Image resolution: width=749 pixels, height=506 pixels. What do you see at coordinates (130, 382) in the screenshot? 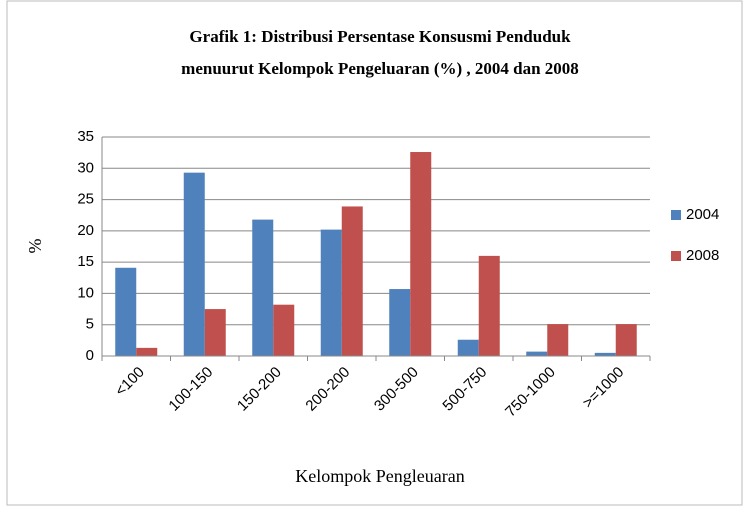
I see `x-tick-label: <100` at bounding box center [130, 382].